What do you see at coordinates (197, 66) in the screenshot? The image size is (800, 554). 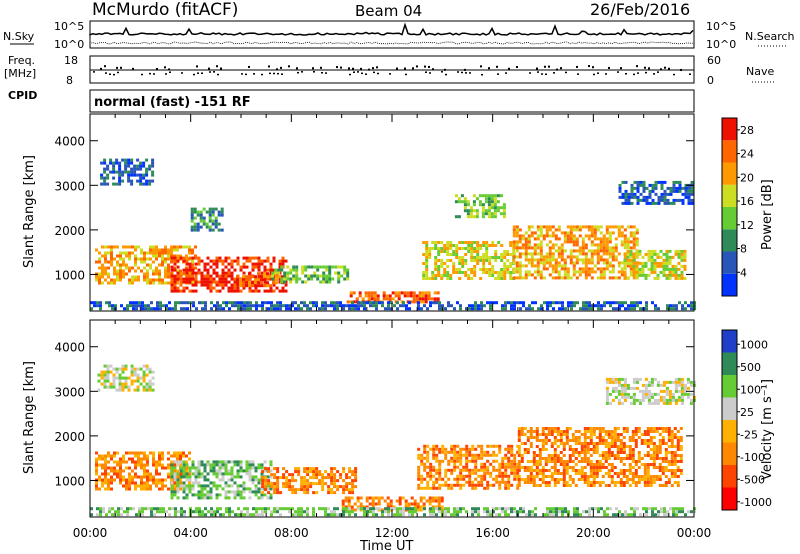 I see `freq-point` at bounding box center [197, 66].